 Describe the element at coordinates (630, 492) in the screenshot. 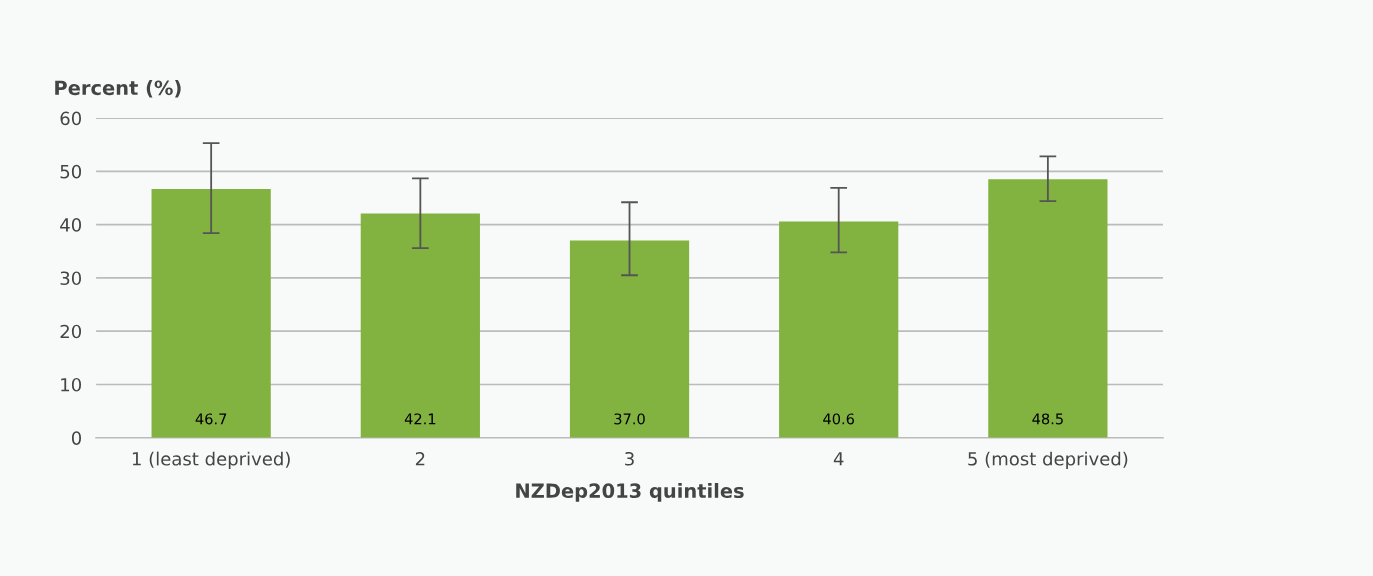

I see `x-axis-title: NZDep2013 quintiles` at that location.